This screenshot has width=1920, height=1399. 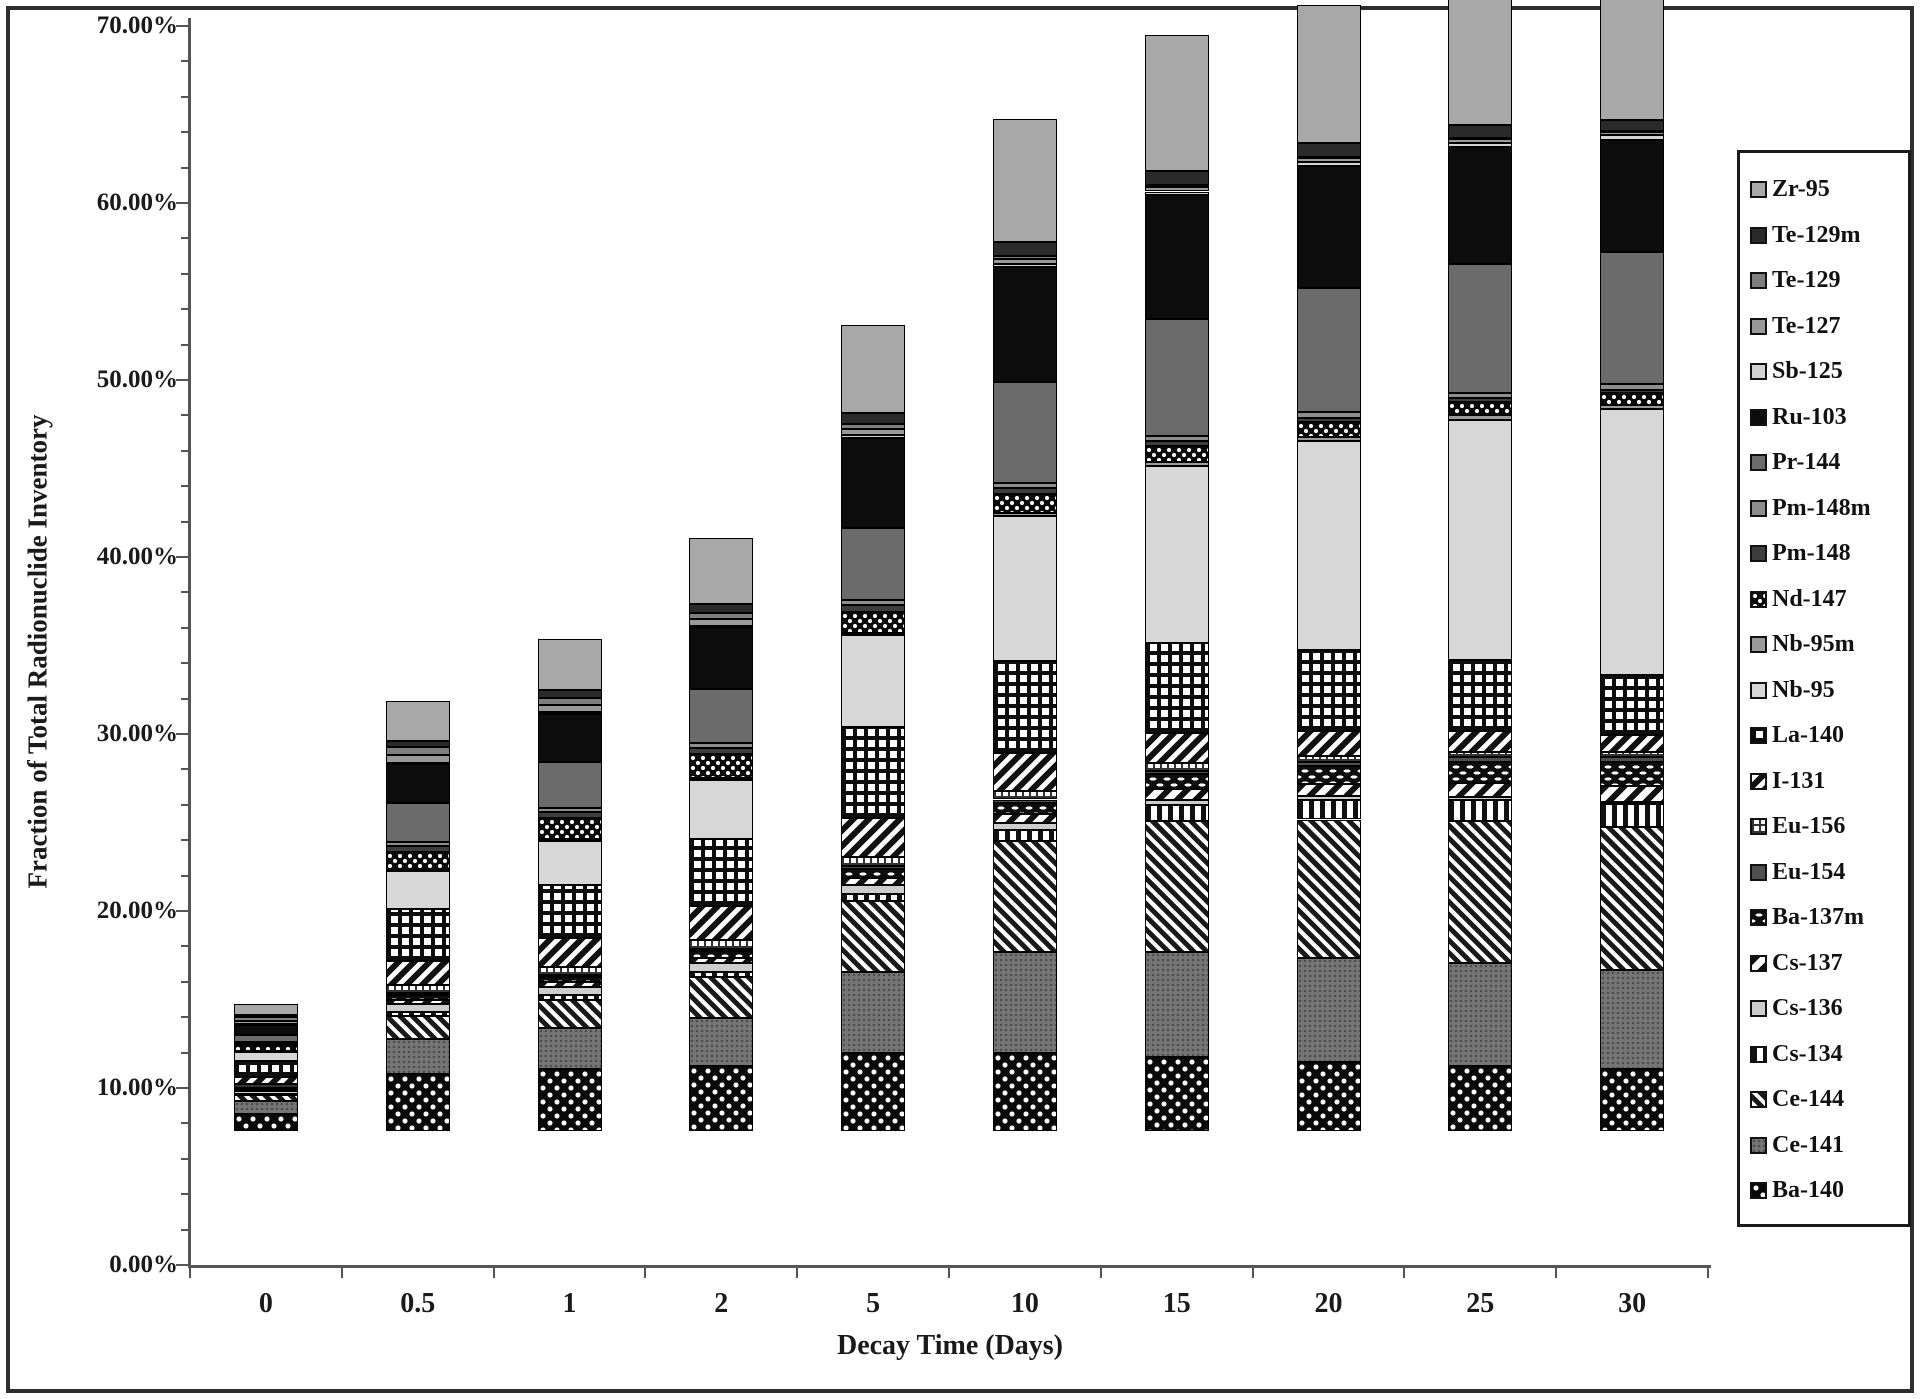 I want to click on legend-item-te-129m: Te-129m, so click(x=1826, y=236).